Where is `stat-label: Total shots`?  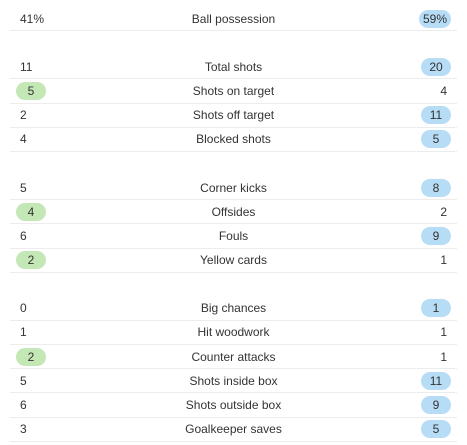
stat-label: Total shots is located at coordinates (233, 66).